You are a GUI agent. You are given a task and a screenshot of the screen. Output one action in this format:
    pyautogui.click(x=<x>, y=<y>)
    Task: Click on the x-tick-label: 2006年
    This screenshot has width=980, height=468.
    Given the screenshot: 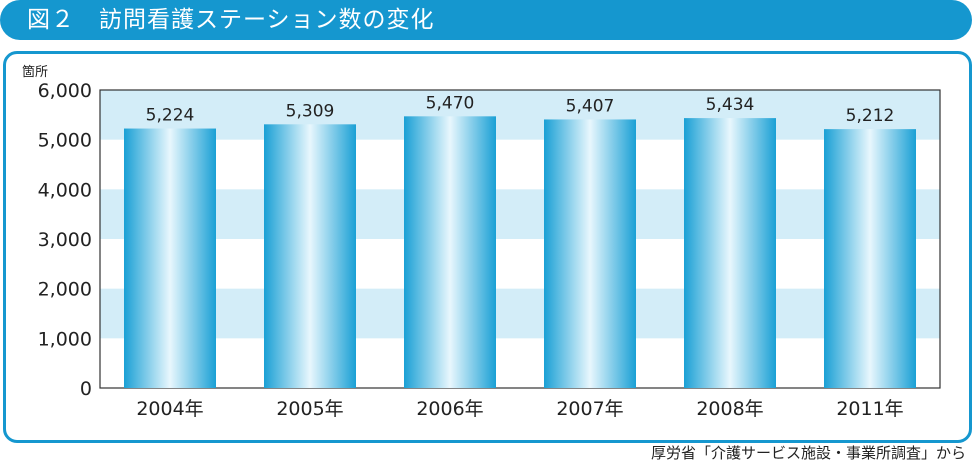 What is the action you would take?
    pyautogui.click(x=449, y=409)
    